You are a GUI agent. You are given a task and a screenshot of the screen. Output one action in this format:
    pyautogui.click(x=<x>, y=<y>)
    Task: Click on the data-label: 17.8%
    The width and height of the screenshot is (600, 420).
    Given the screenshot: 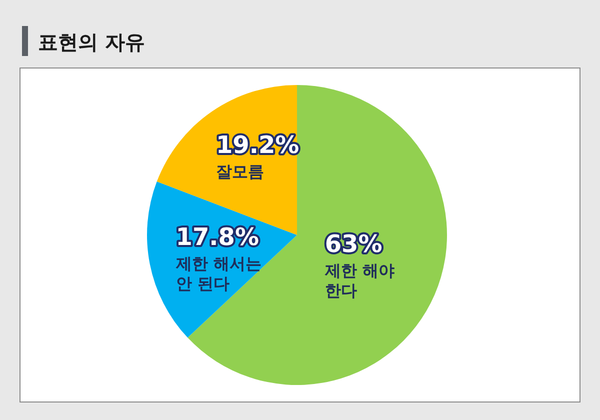 What is the action you would take?
    pyautogui.click(x=218, y=237)
    